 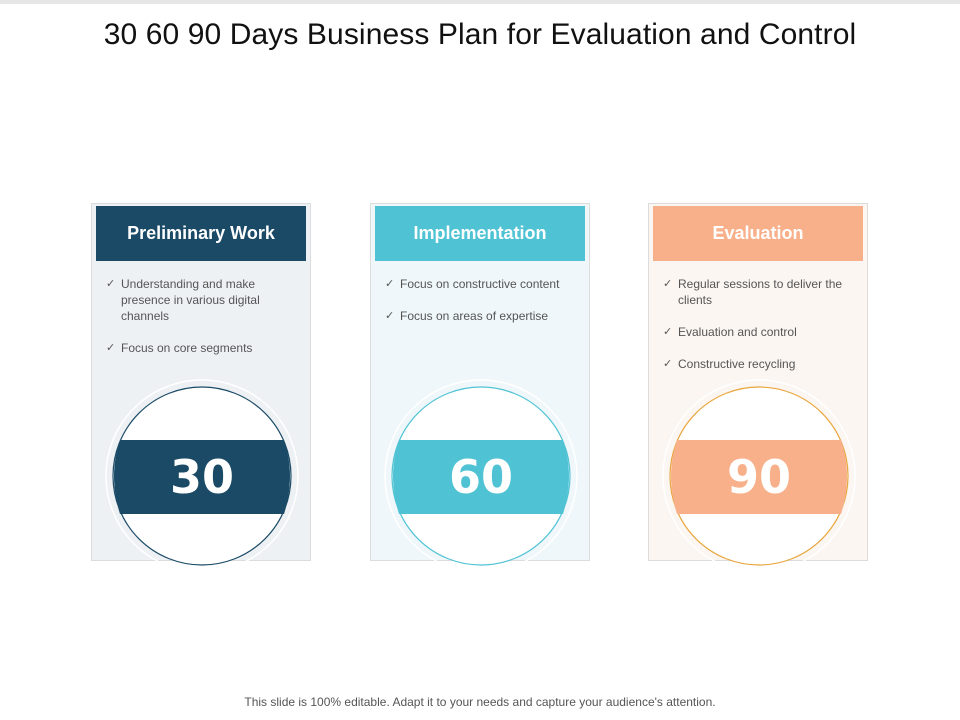 I want to click on day-number: 30, so click(x=201, y=477).